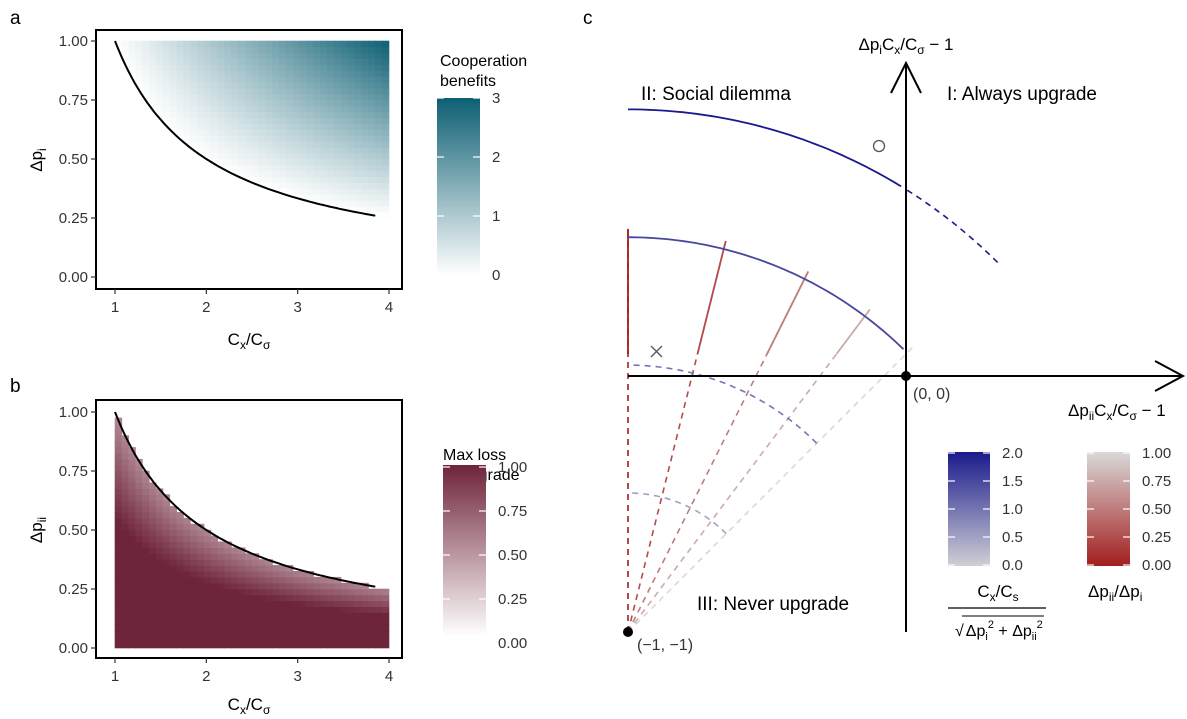 This screenshot has height=719, width=1187. I want to click on legend-tick-label: 1, so click(496, 216).